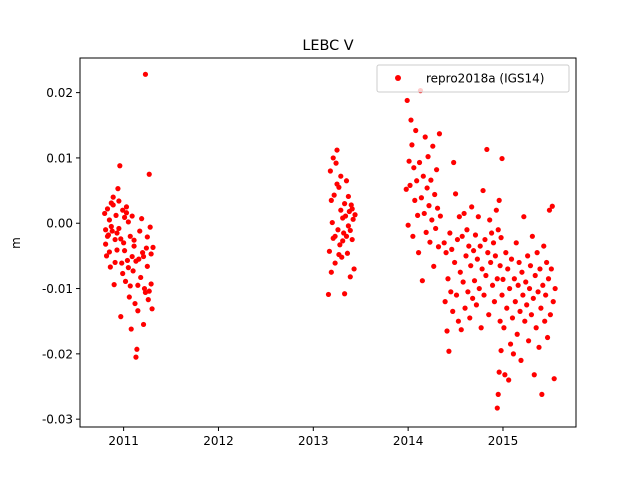 The height and width of the screenshot is (485, 640). I want to click on chart-title: LEBC V, so click(327, 46).